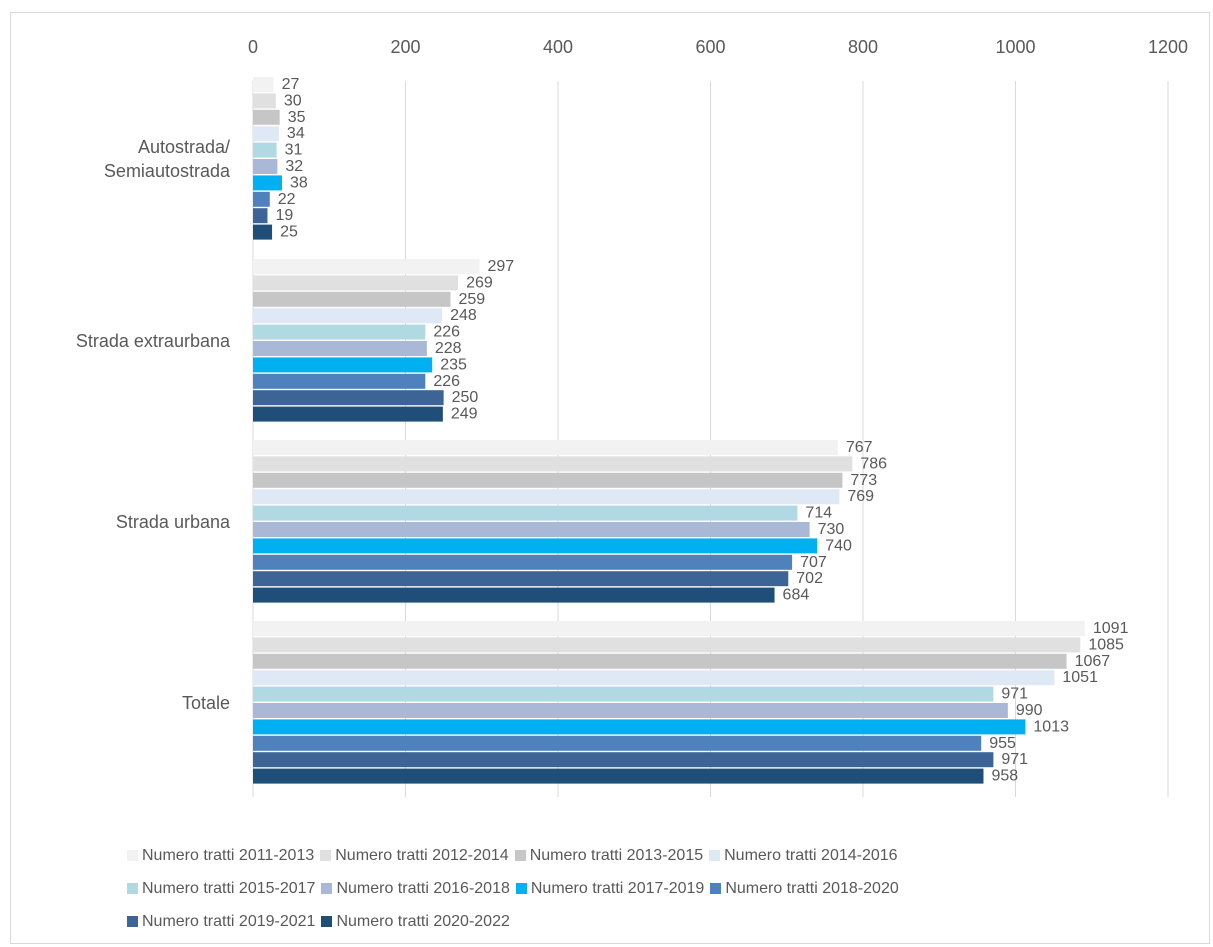 The width and height of the screenshot is (1213, 947). What do you see at coordinates (221, 922) in the screenshot?
I see `legend-item: Numero tratti 2019-2021` at bounding box center [221, 922].